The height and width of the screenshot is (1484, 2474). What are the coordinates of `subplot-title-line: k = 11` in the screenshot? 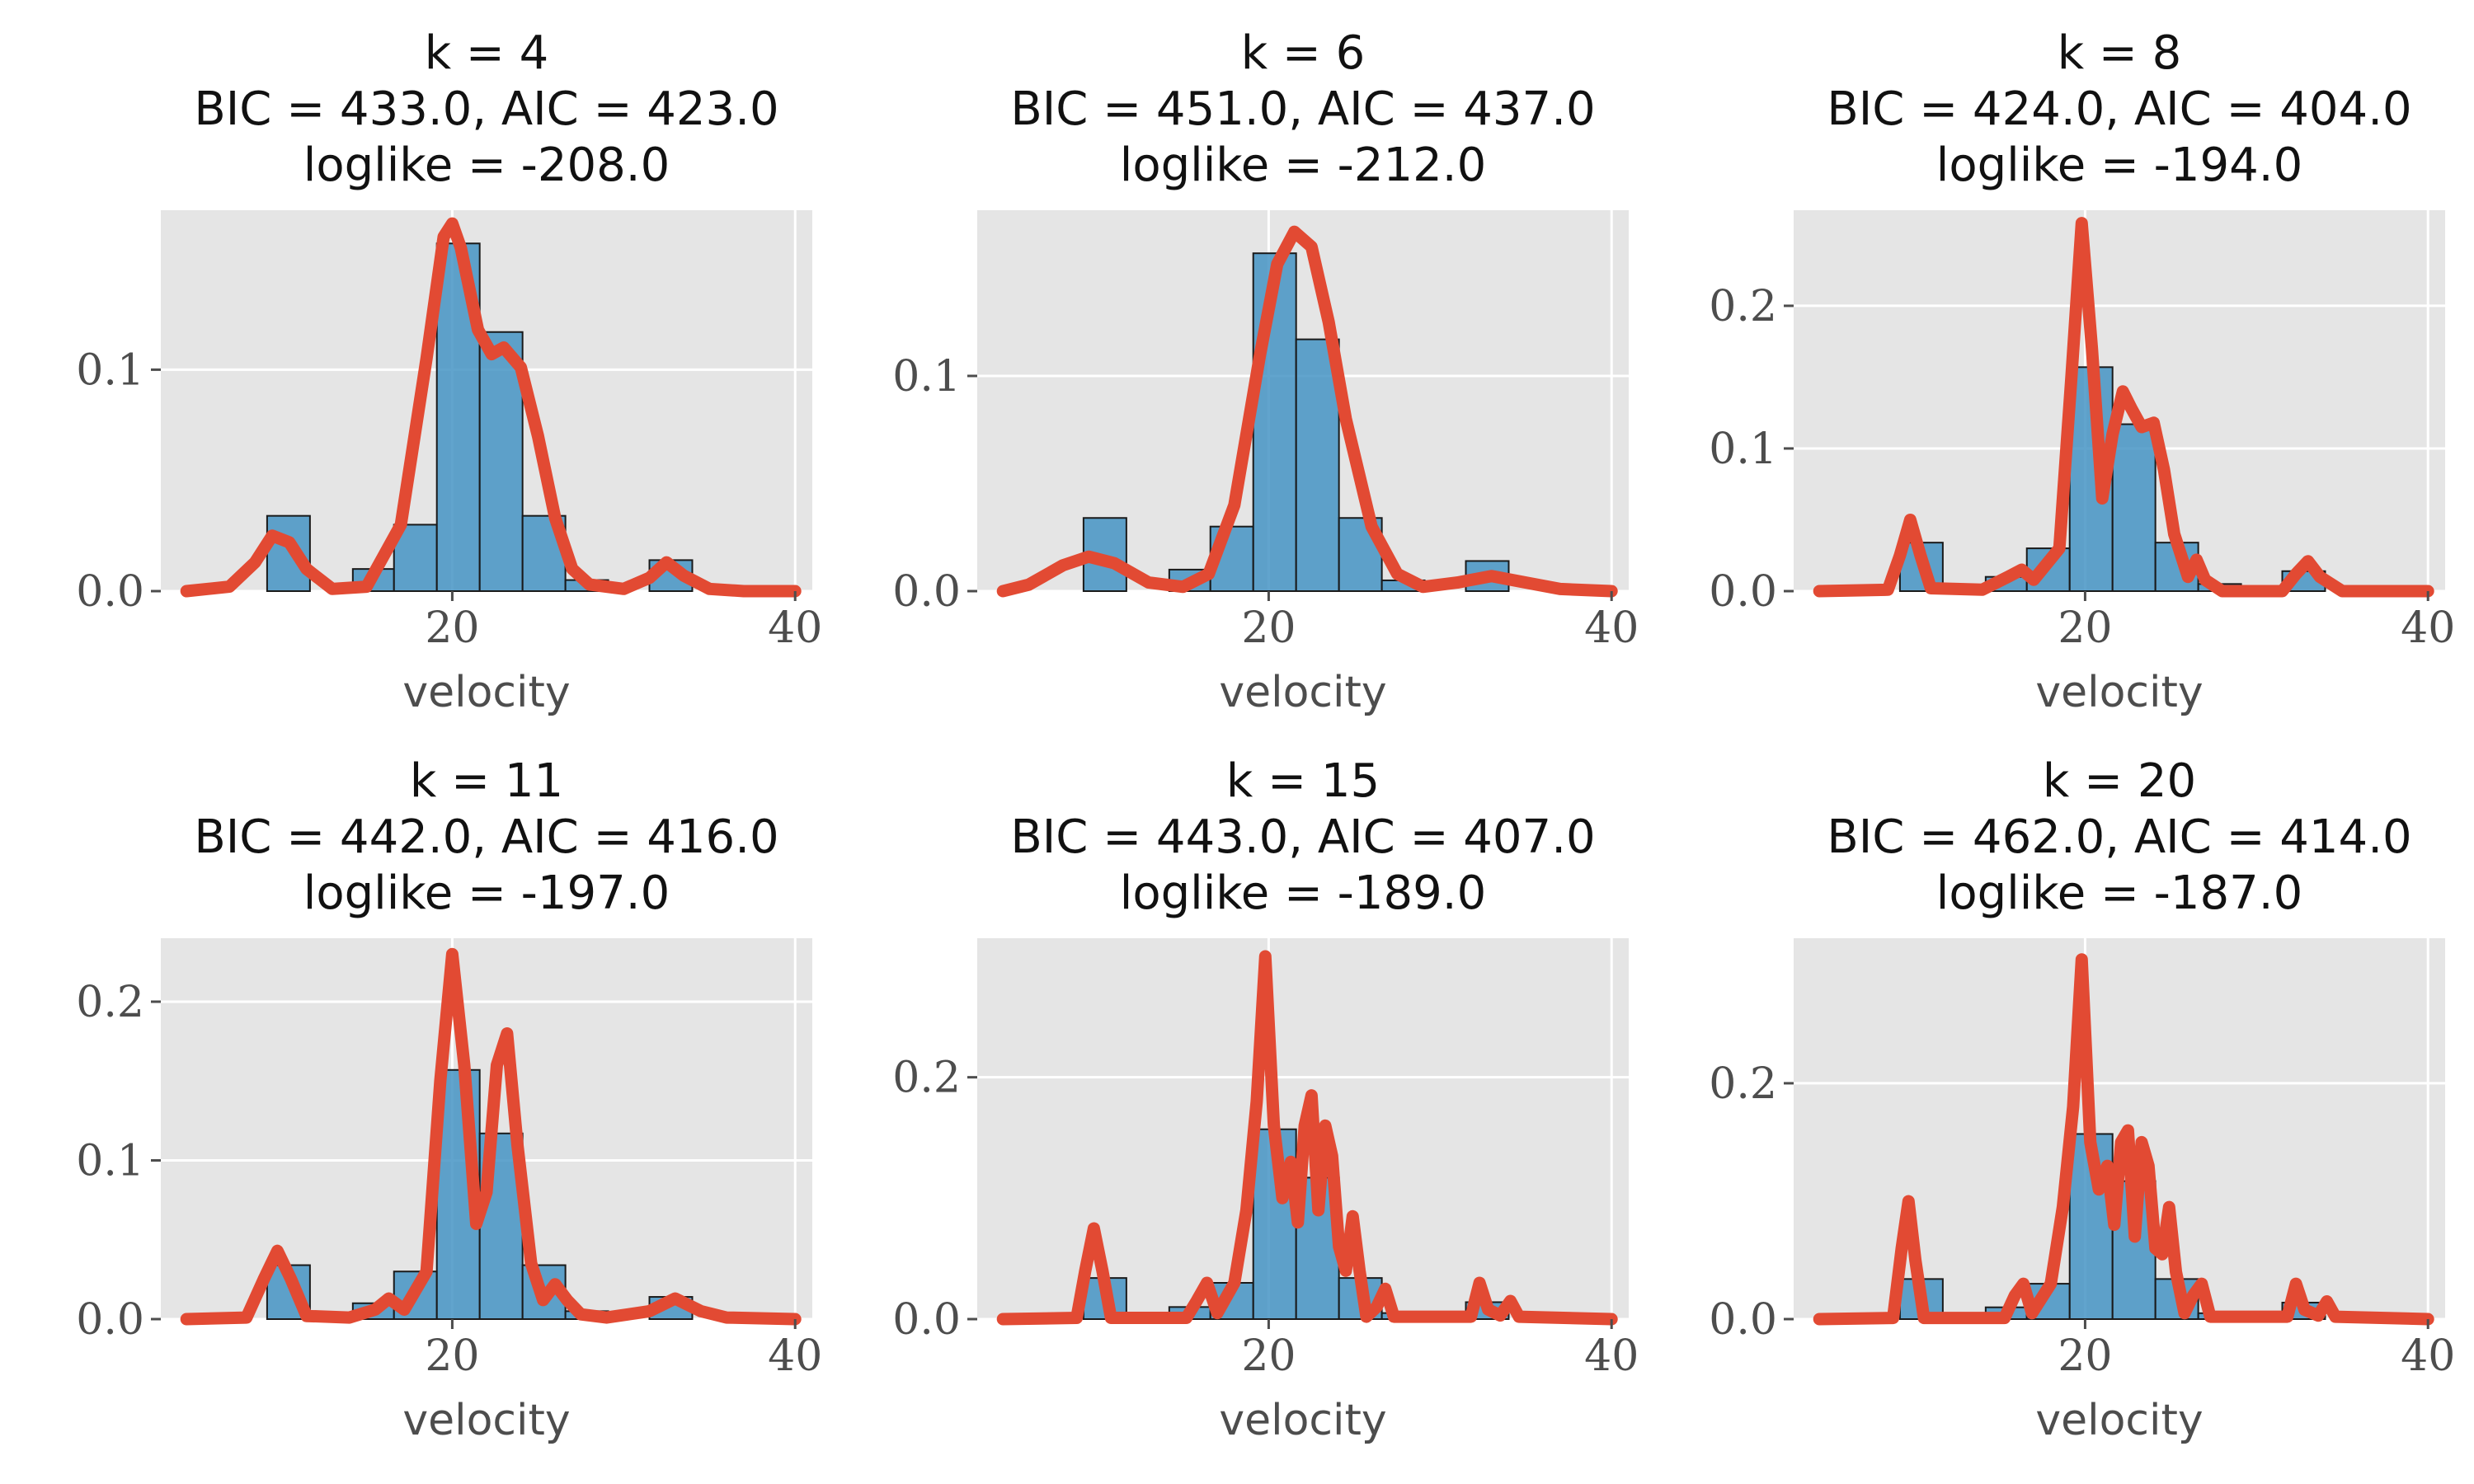 It's located at (486, 781).